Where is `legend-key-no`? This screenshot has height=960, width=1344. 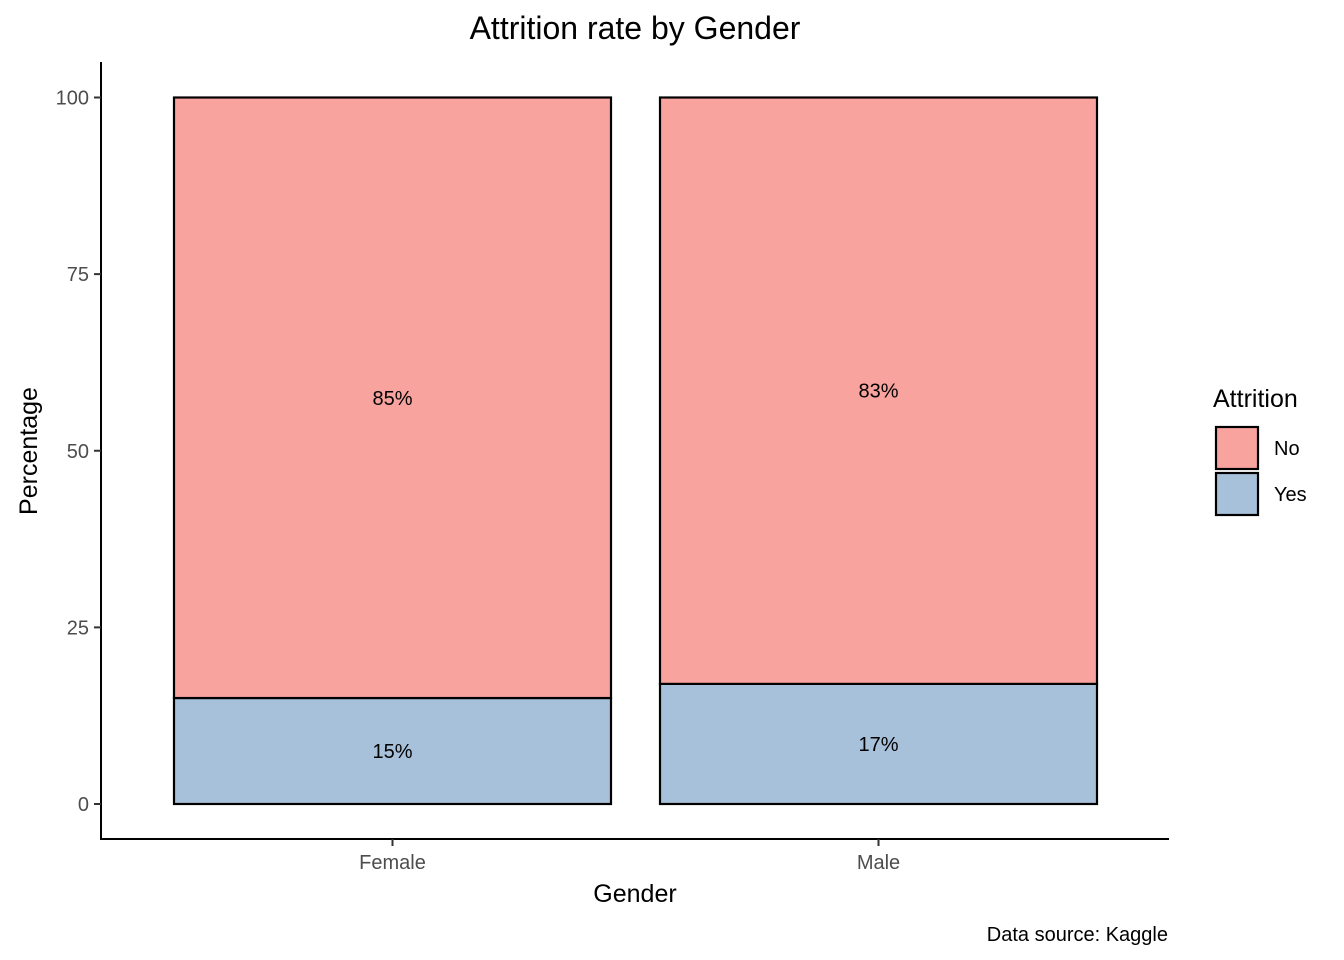
legend-key-no is located at coordinates (1237, 448).